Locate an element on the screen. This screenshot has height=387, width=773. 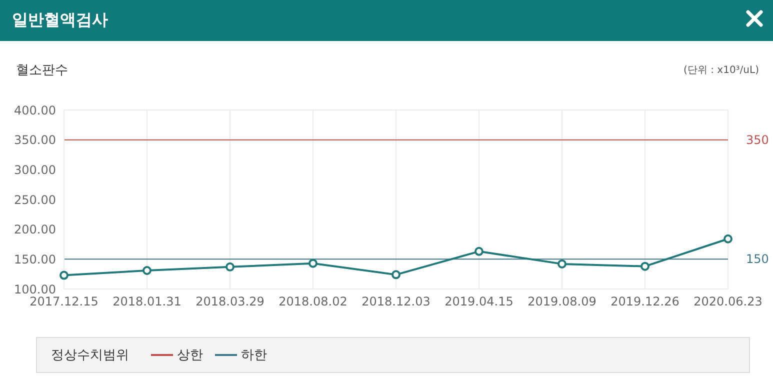
x-tick-label: 2018.08.02 is located at coordinates (313, 301).